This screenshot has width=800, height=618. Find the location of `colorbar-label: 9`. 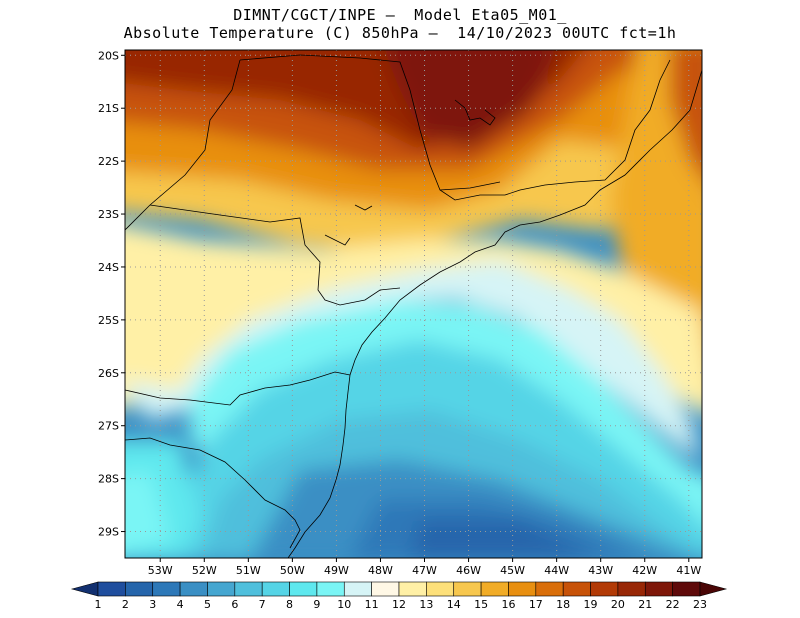

colorbar-label: 9 is located at coordinates (317, 604).